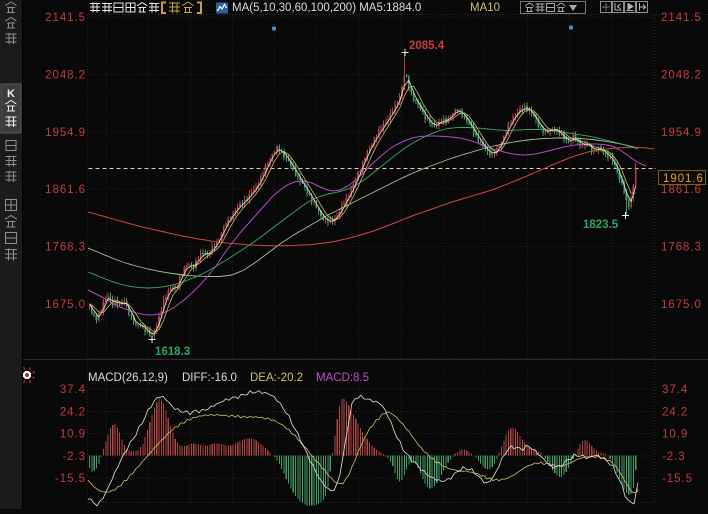 This screenshot has height=514, width=708. I want to click on svg-text: MA10, so click(485, 8).